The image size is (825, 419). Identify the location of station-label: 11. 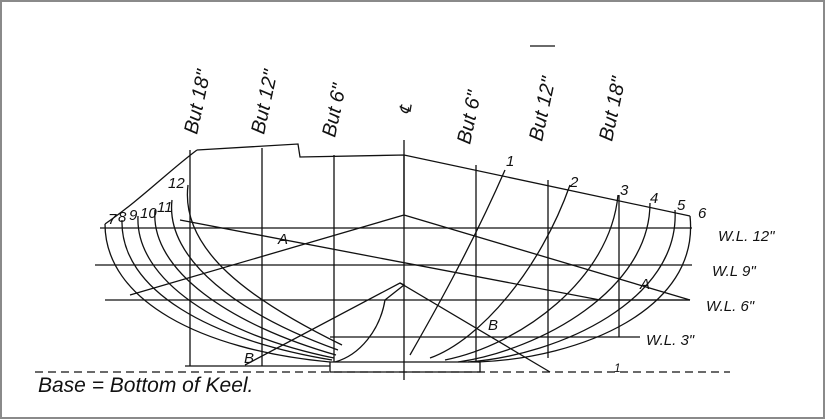
(165, 207).